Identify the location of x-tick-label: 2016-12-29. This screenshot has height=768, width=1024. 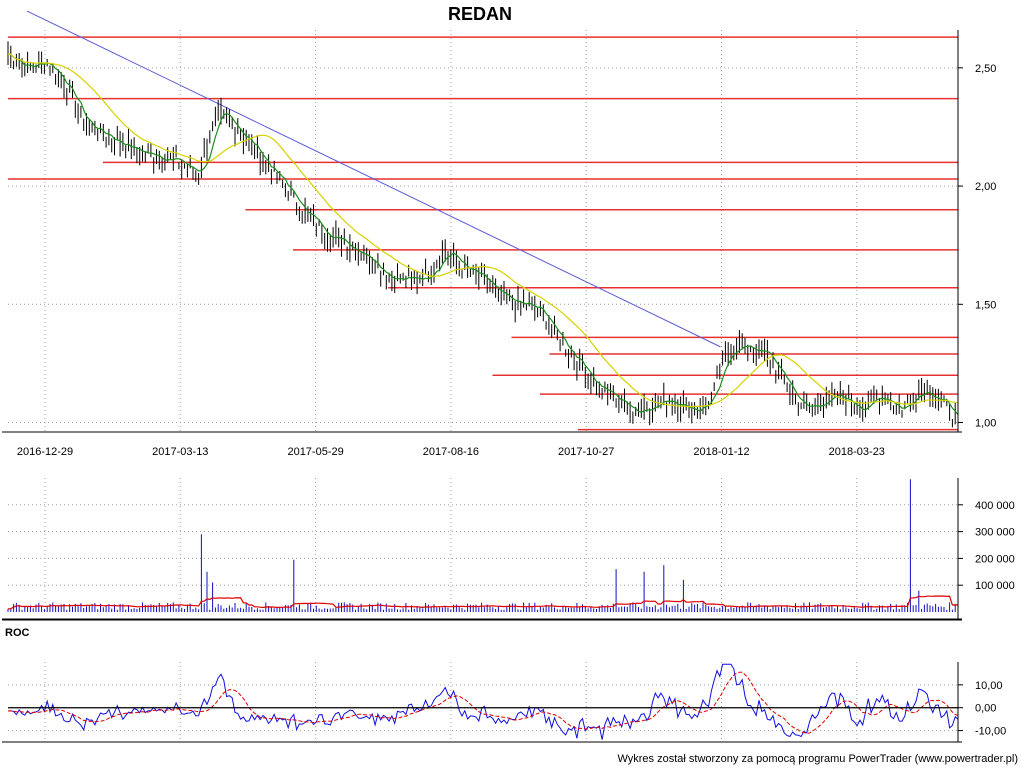
(45, 452).